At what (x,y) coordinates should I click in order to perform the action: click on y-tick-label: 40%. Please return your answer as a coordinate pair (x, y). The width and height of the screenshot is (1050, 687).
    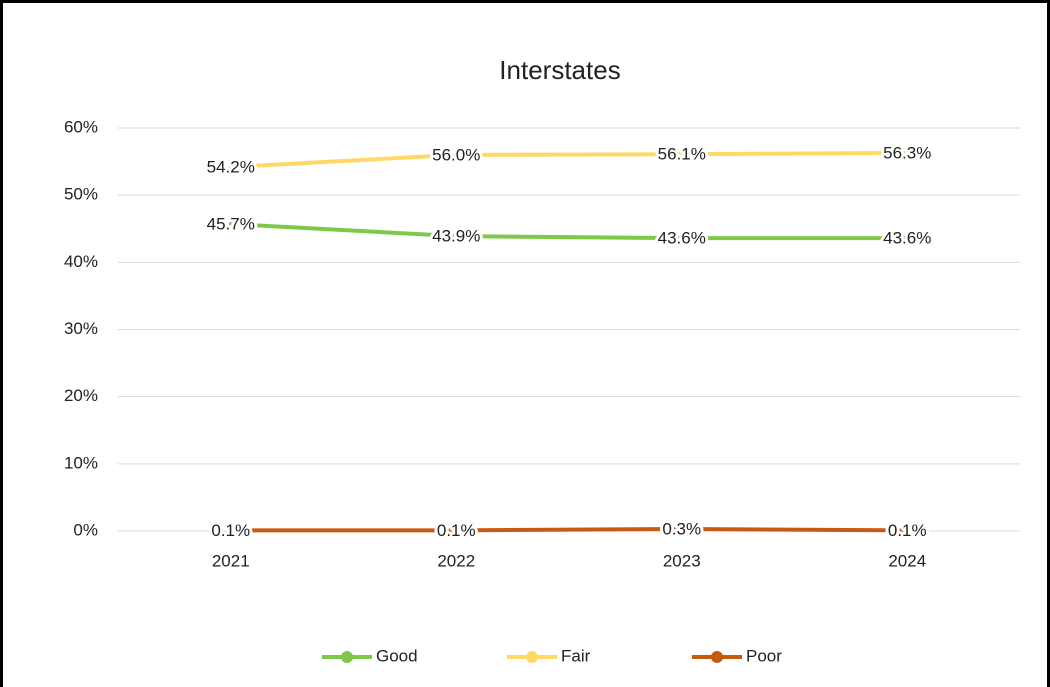
    Looking at the image, I should click on (81, 261).